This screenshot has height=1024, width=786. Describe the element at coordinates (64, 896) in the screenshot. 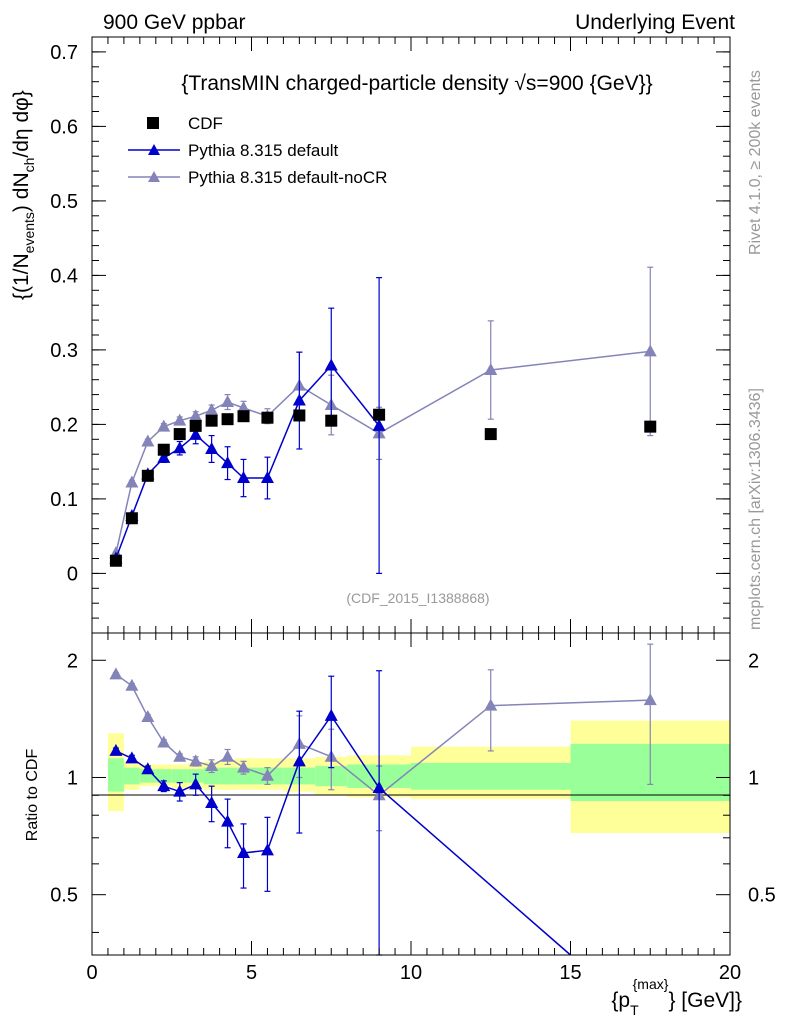

I see `ratio-y-tick-label: 0.5` at that location.